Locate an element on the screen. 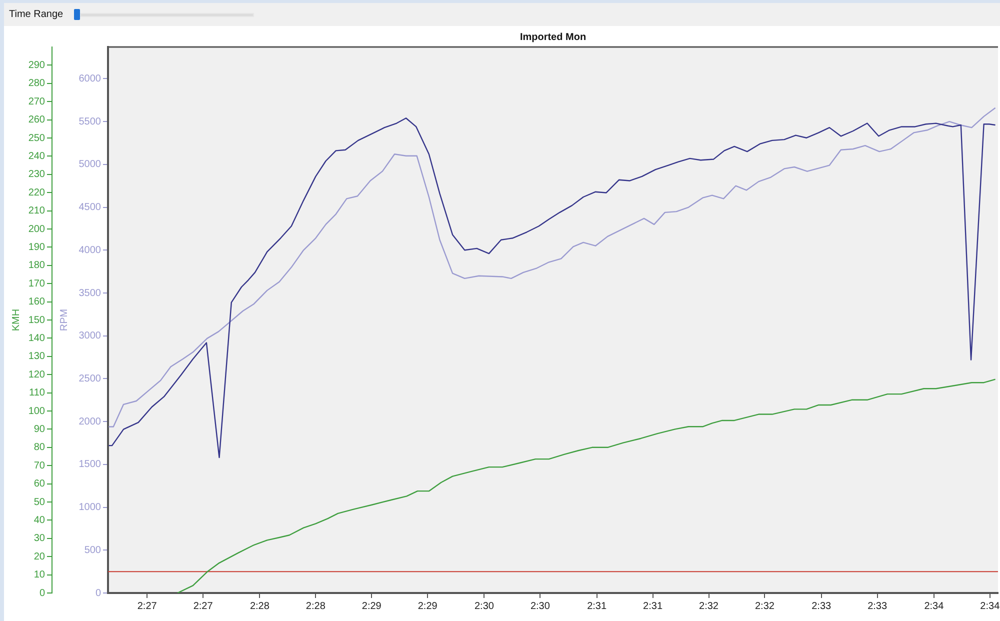 This screenshot has width=1000, height=621. y-tick-label: 3000 is located at coordinates (90, 336).